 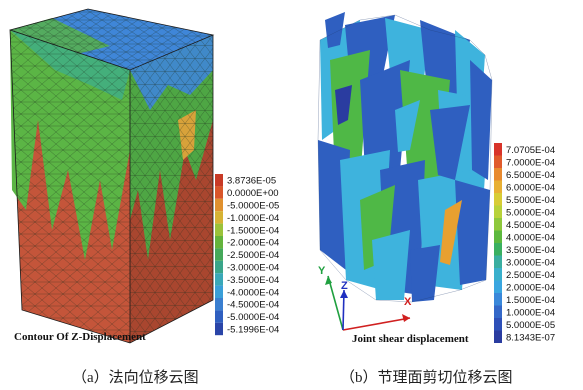 I want to click on legend-a-label: -4.5000E-04, so click(x=253, y=305).